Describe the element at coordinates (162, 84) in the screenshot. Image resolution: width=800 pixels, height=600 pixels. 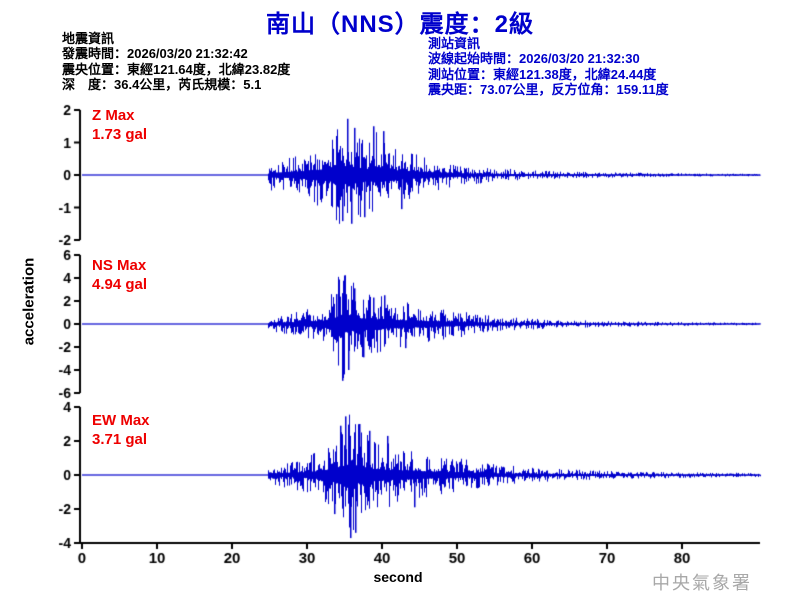
I see `depth-magnitude-line: 深 度：36.4公里，芮氏規模：5.1` at that location.